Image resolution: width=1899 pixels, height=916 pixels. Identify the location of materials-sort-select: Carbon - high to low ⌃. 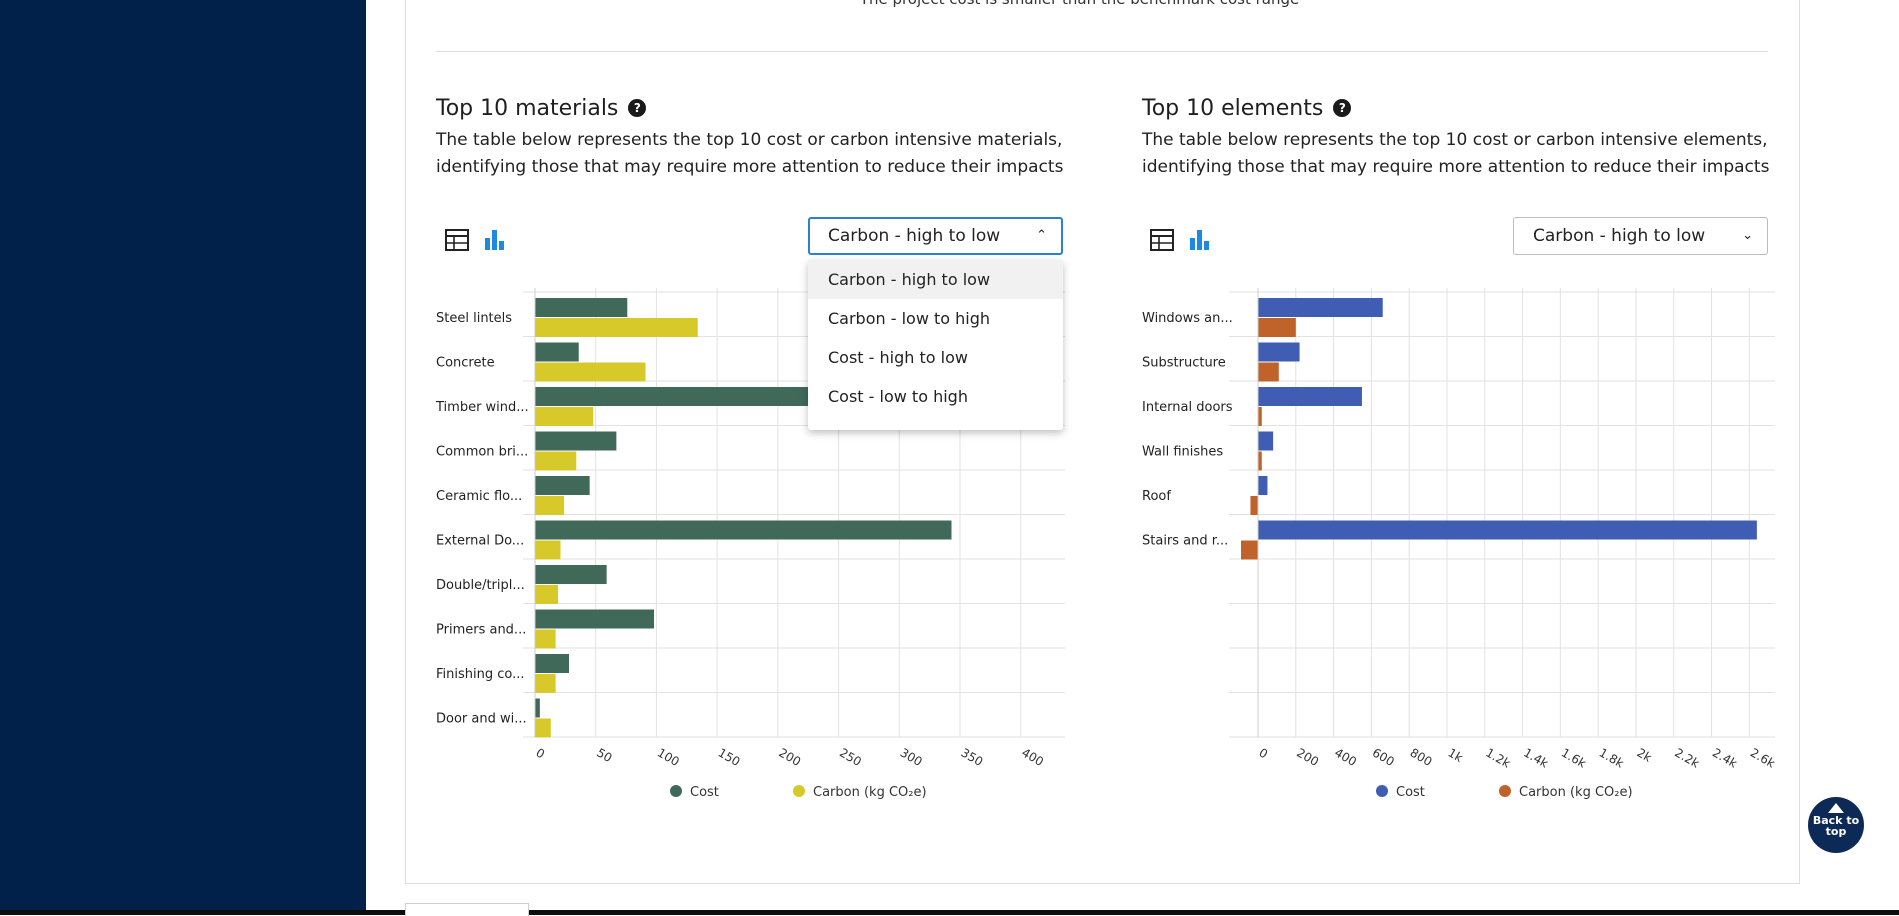
(935, 236).